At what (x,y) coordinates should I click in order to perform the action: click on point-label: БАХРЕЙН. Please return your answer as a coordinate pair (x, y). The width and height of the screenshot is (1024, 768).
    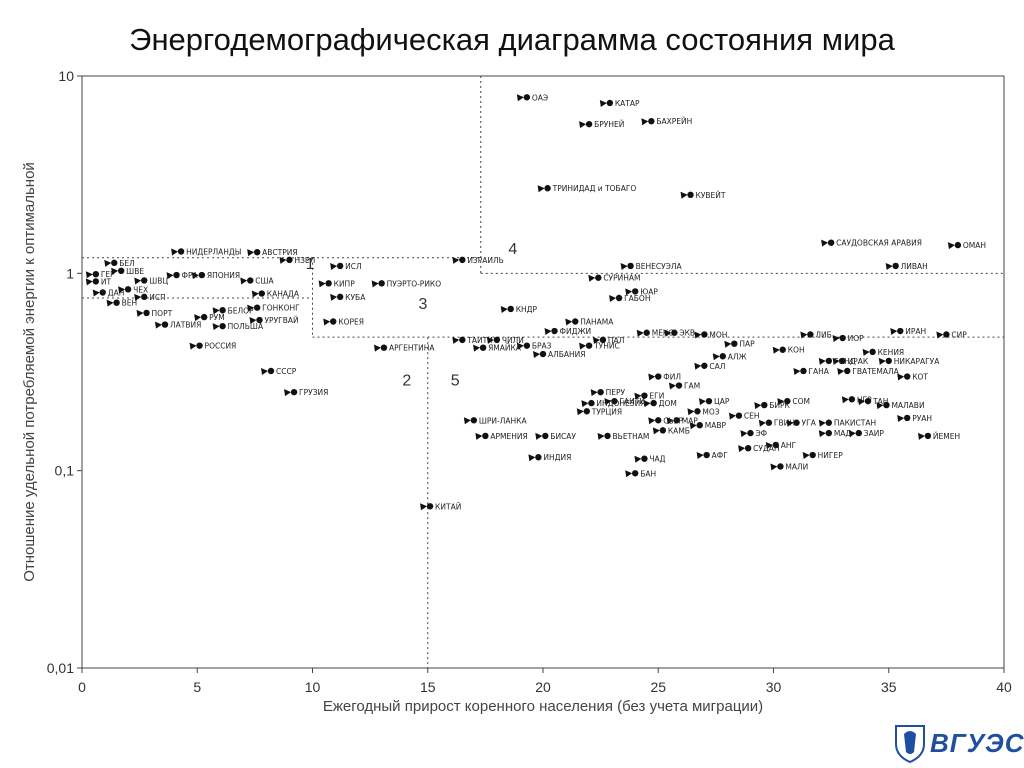
    Looking at the image, I should click on (674, 121).